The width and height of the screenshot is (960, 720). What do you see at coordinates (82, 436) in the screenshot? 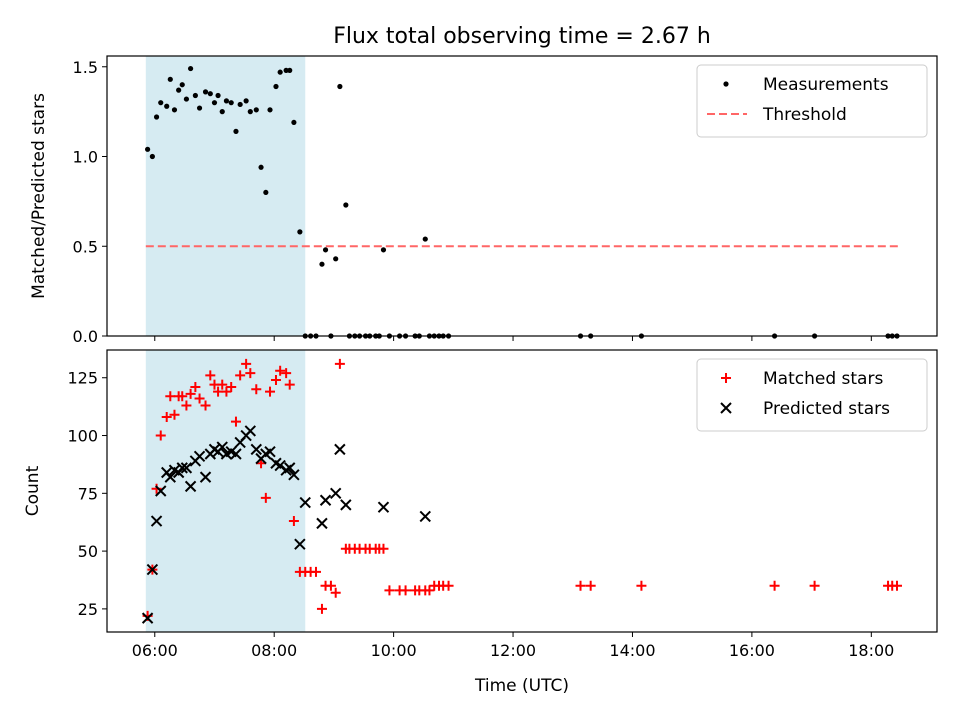
I see `y-tick-label: 100` at bounding box center [82, 436].